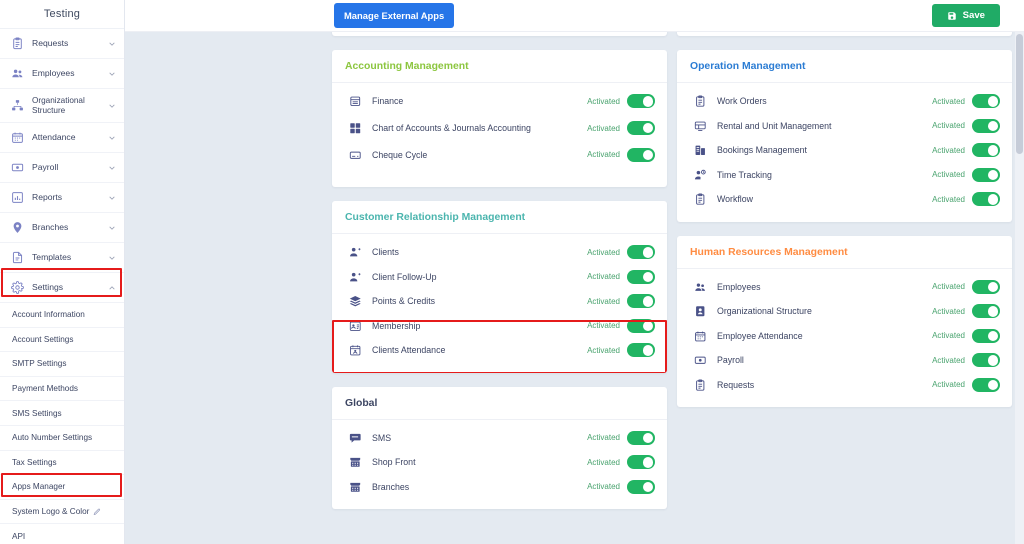 The image size is (1024, 544). What do you see at coordinates (62, 228) in the screenshot?
I see `sidebar-item-branches: Branches` at bounding box center [62, 228].